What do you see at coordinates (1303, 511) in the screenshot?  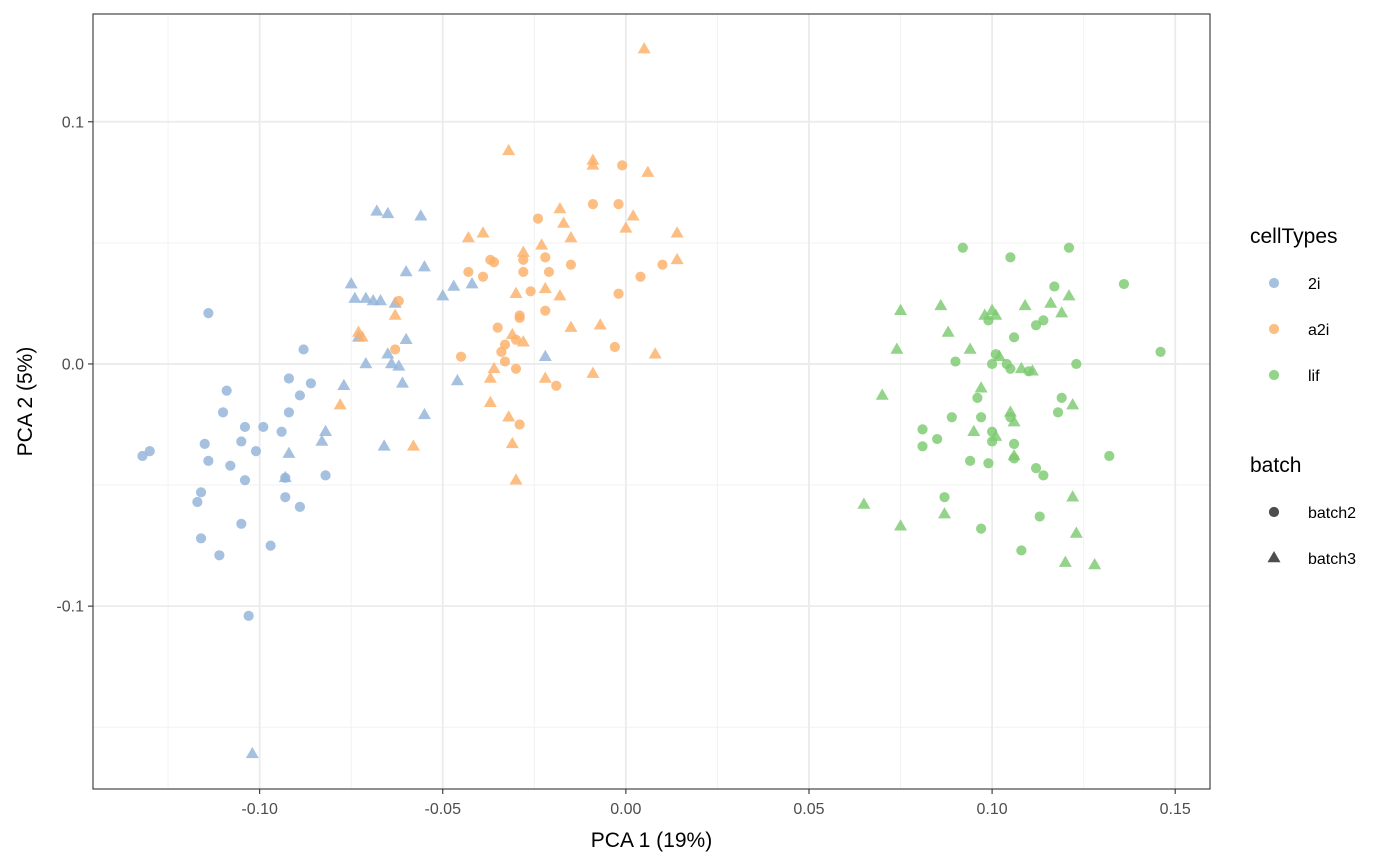 I see `legend-batch: batch batch2 batch3` at bounding box center [1303, 511].